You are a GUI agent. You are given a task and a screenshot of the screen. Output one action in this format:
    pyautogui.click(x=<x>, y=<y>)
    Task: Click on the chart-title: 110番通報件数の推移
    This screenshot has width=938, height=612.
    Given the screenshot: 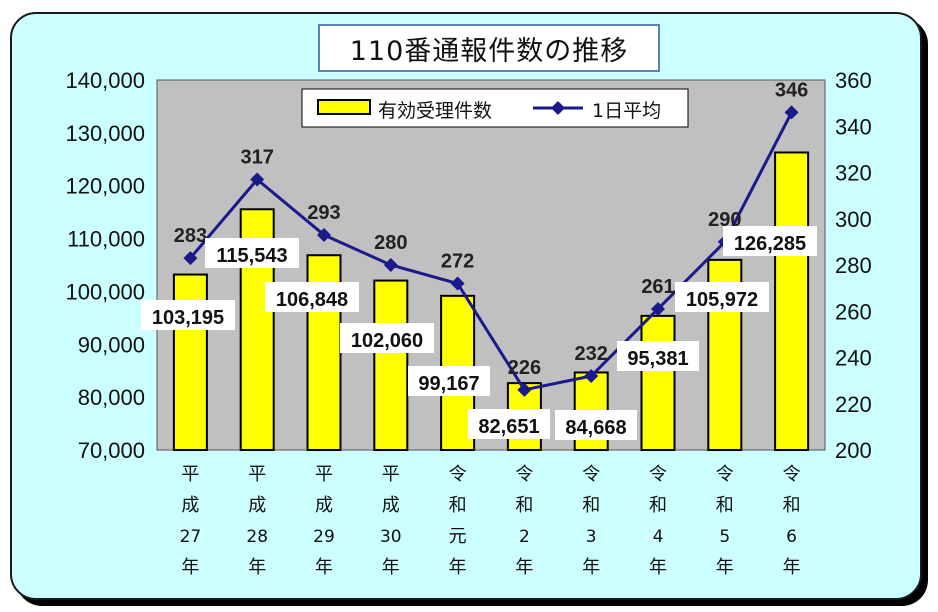 What is the action you would take?
    pyautogui.click(x=489, y=48)
    